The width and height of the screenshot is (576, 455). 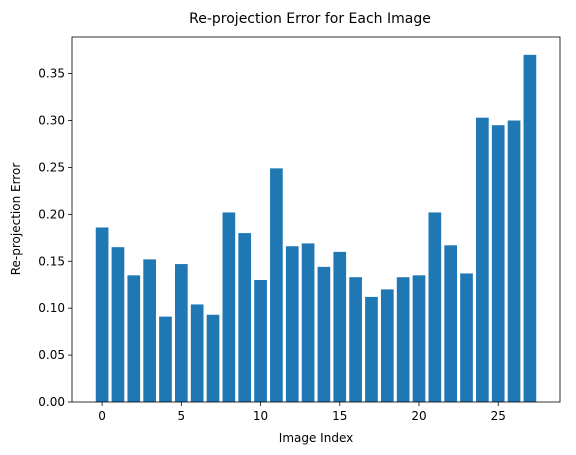 What do you see at coordinates (102, 416) in the screenshot?
I see `x-tick-label: 0` at bounding box center [102, 416].